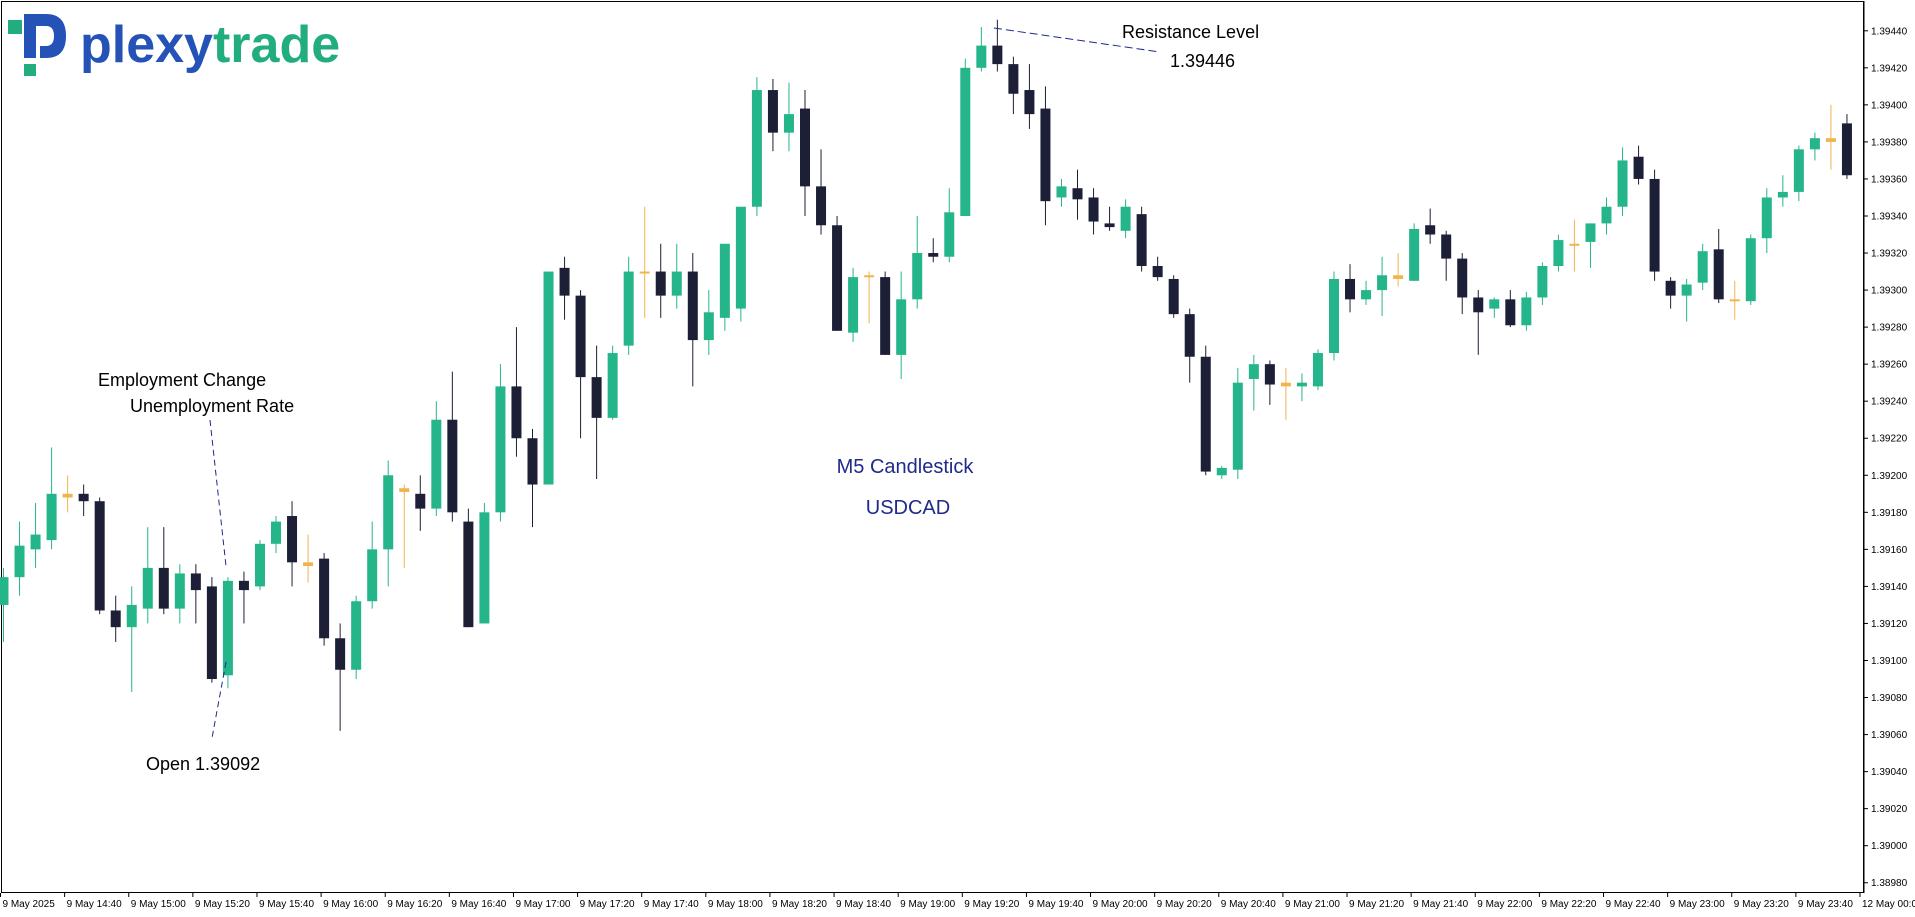 The width and height of the screenshot is (1915, 917). I want to click on y-tick-label: 1.39340, so click(1889, 216).